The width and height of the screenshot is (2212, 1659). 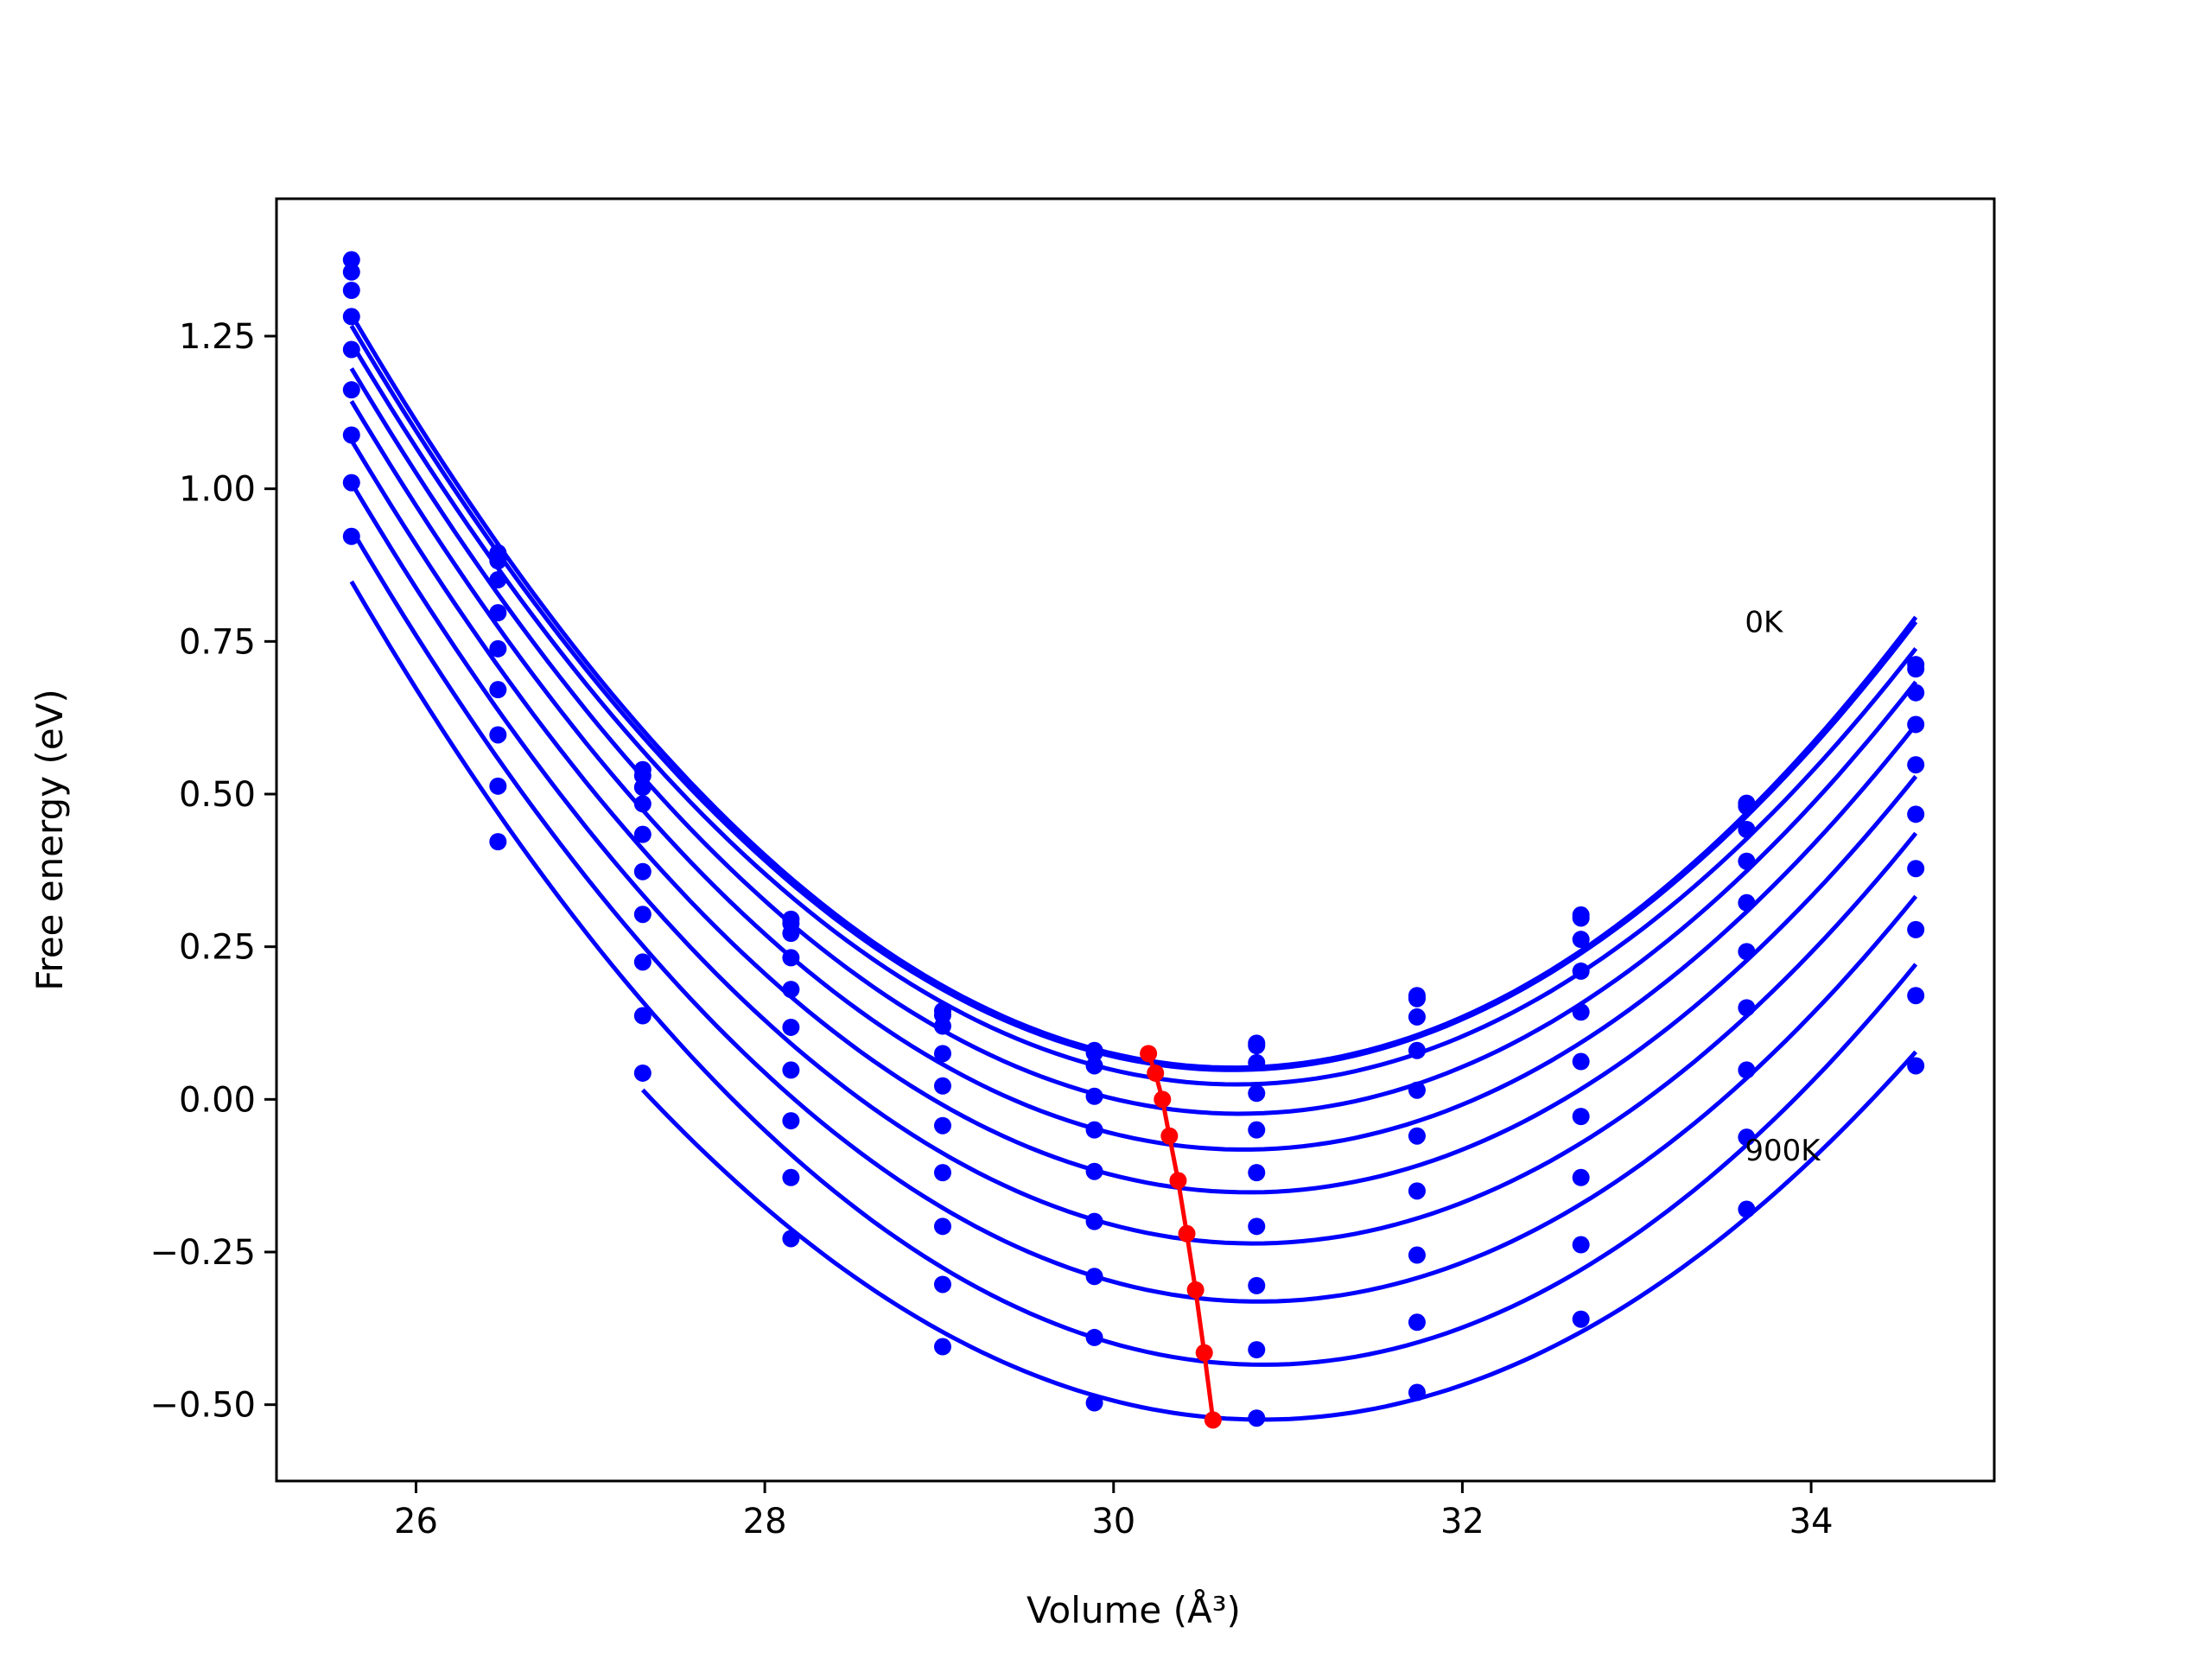 What do you see at coordinates (217, 1100) in the screenshot?
I see `y-tick-label: 0.00` at bounding box center [217, 1100].